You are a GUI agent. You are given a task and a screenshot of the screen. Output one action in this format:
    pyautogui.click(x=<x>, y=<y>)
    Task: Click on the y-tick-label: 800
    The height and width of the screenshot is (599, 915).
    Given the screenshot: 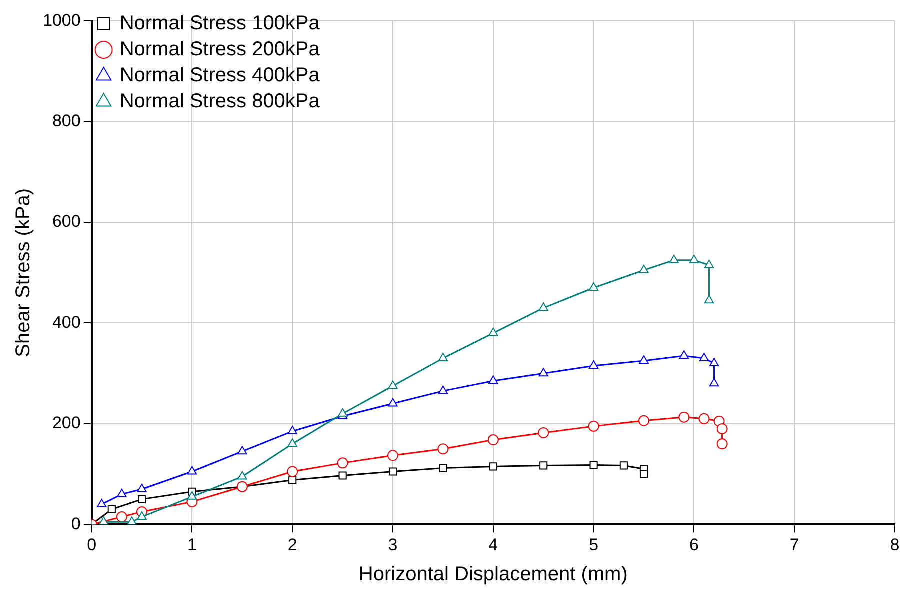 What is the action you would take?
    pyautogui.click(x=66, y=121)
    